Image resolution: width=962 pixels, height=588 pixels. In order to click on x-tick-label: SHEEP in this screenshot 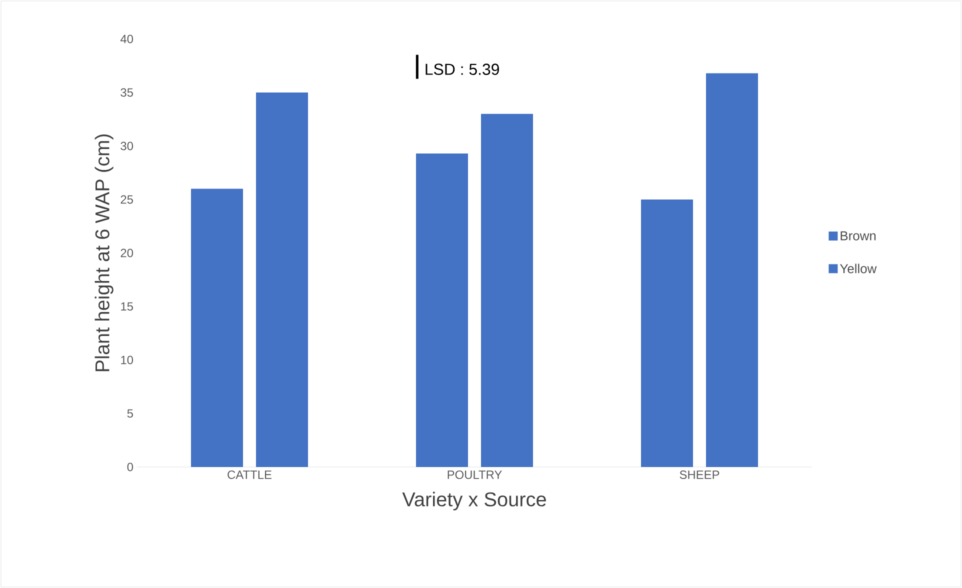, I will do `click(700, 474)`.